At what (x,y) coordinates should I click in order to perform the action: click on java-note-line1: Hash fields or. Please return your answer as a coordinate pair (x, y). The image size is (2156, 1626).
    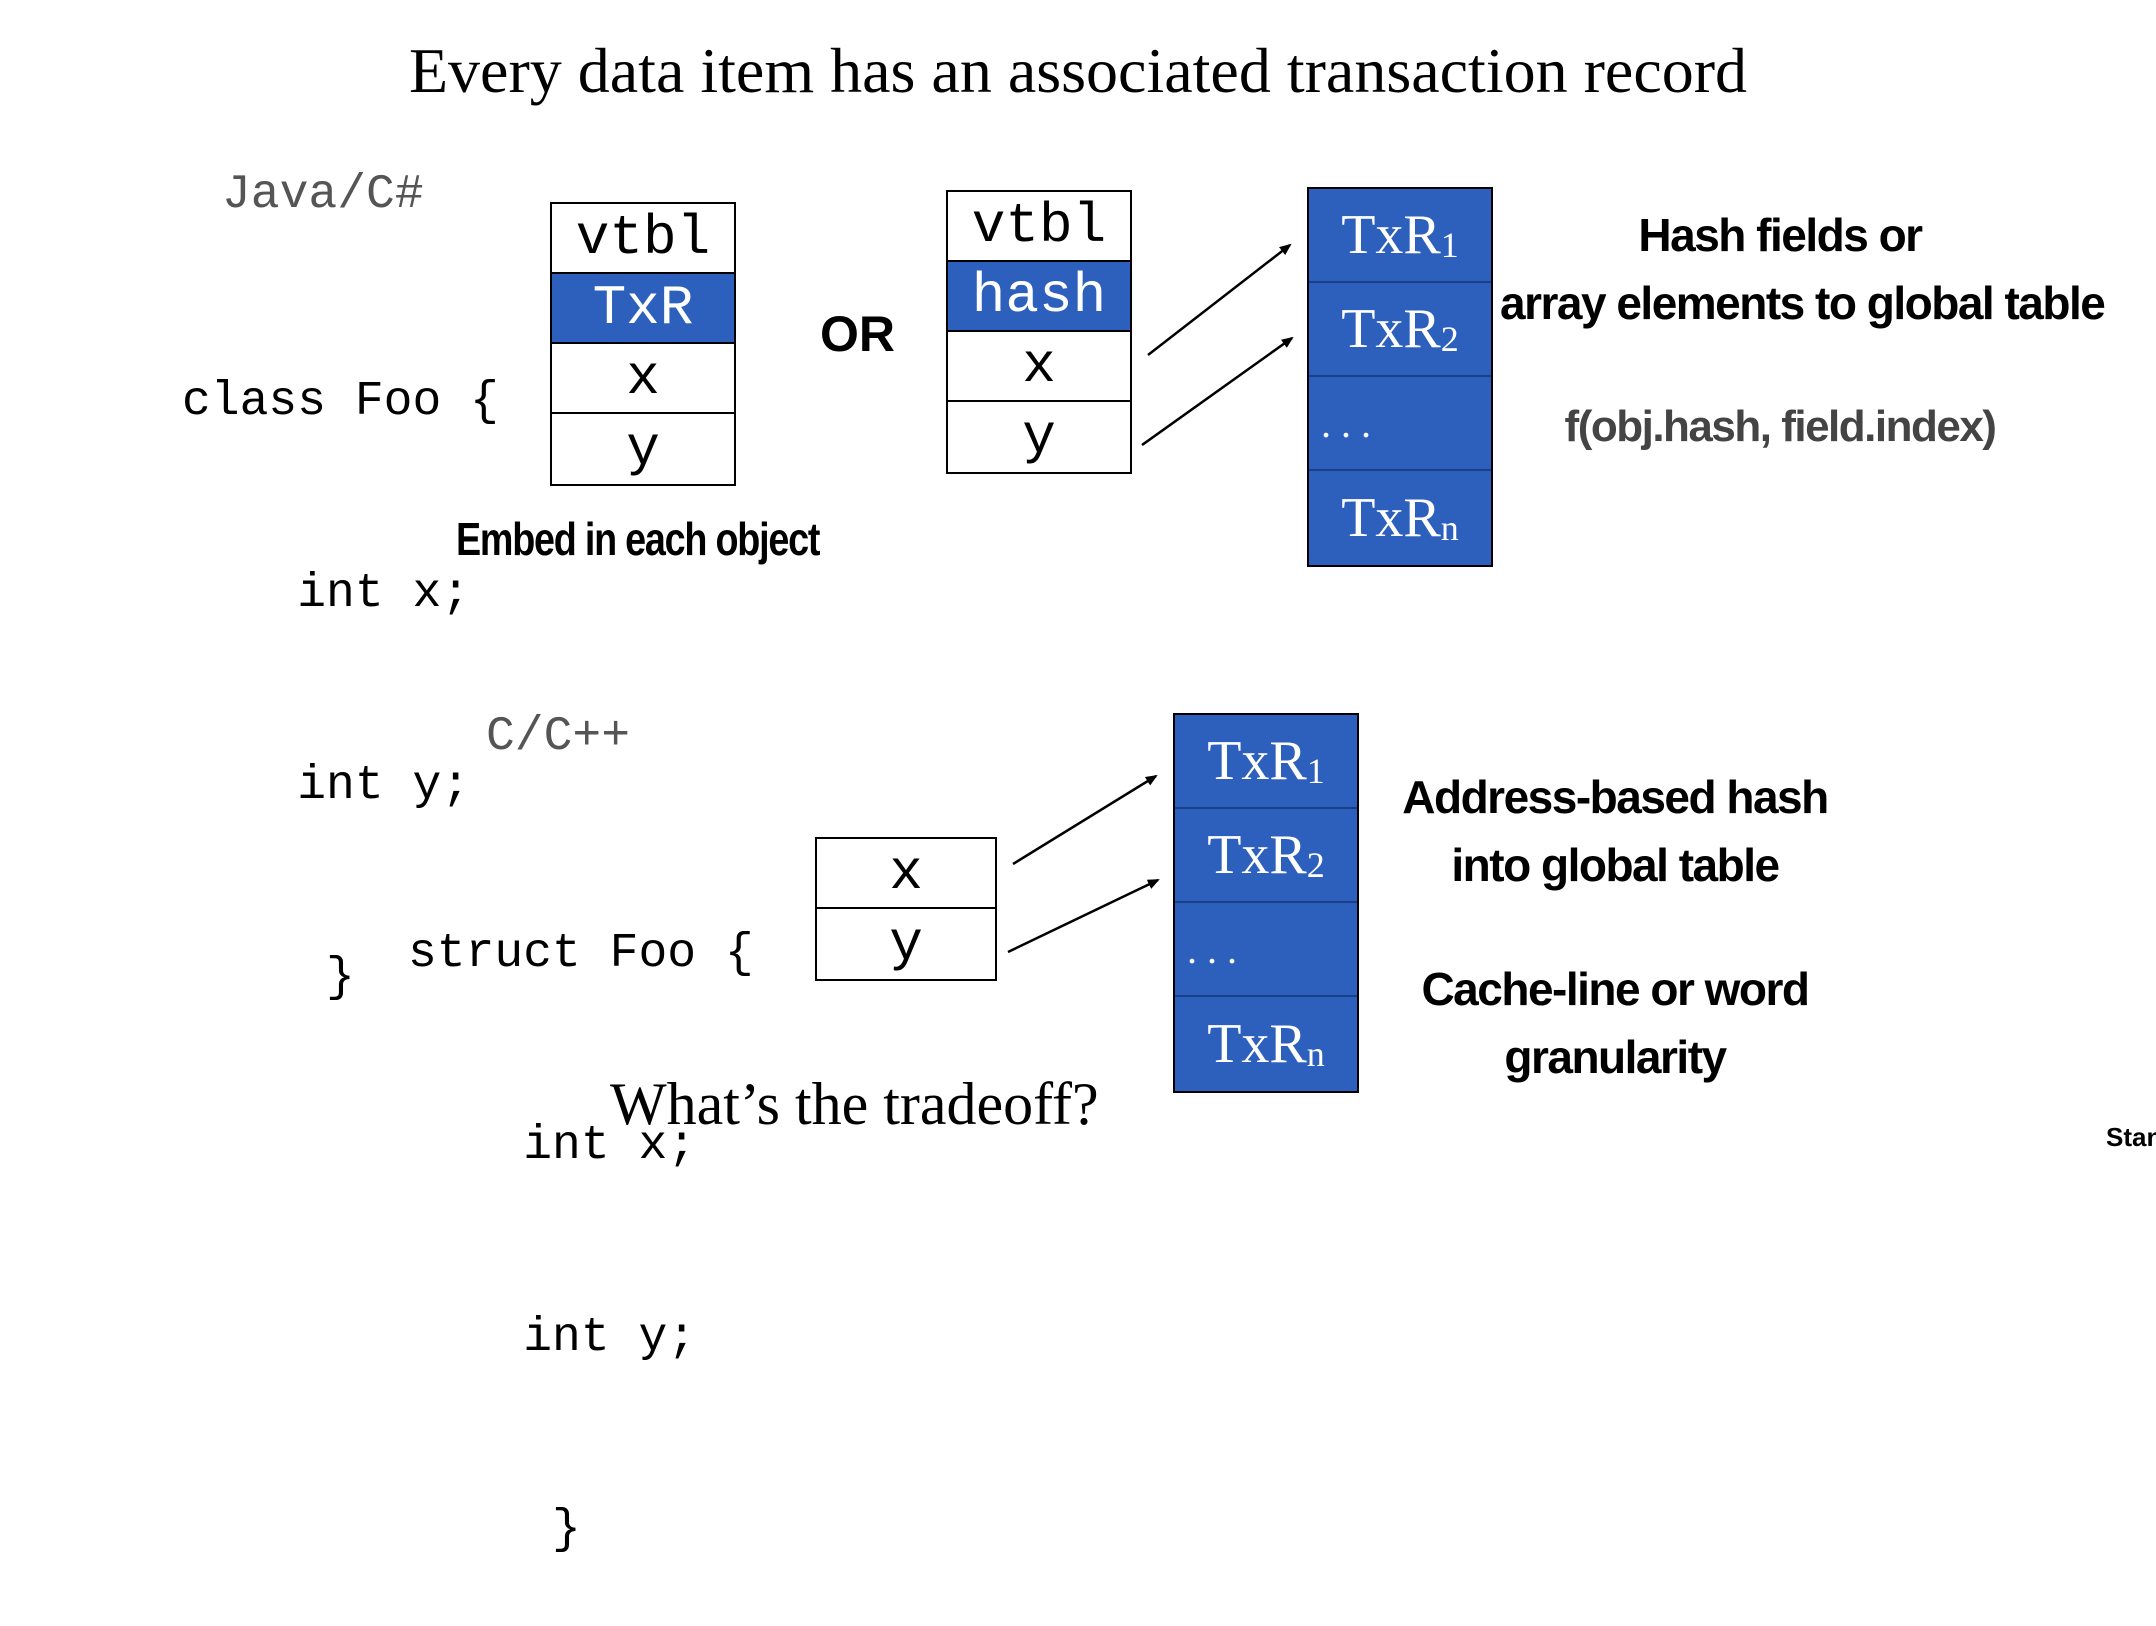
    Looking at the image, I should click on (1780, 235).